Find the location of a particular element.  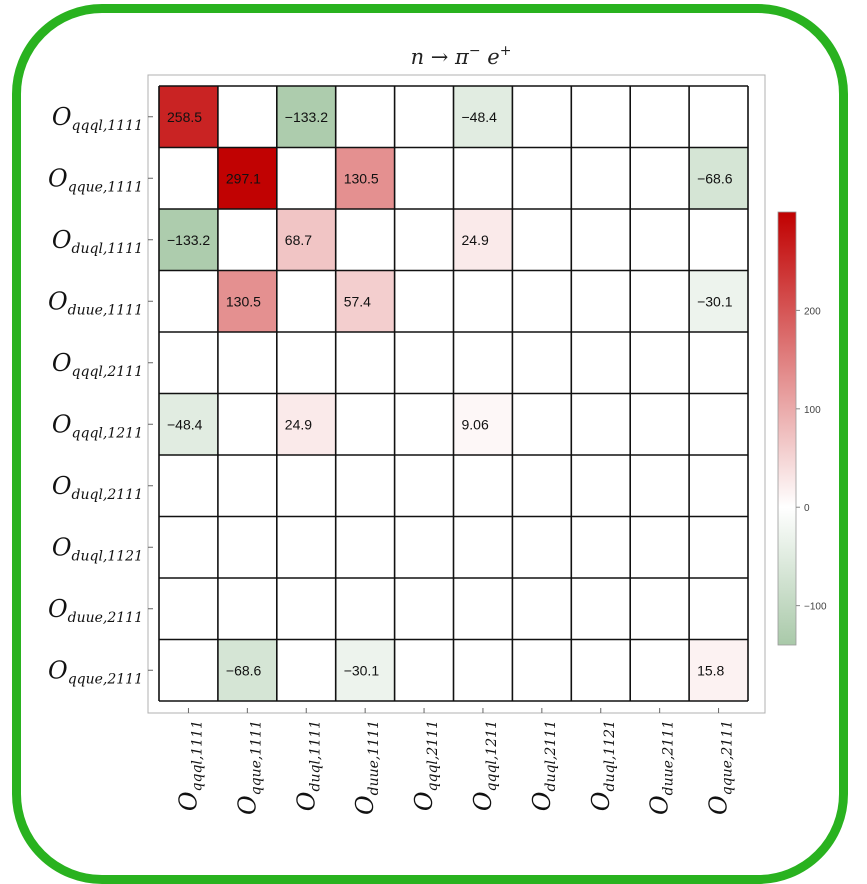

cell-value-label: 15.8 is located at coordinates (710, 670).